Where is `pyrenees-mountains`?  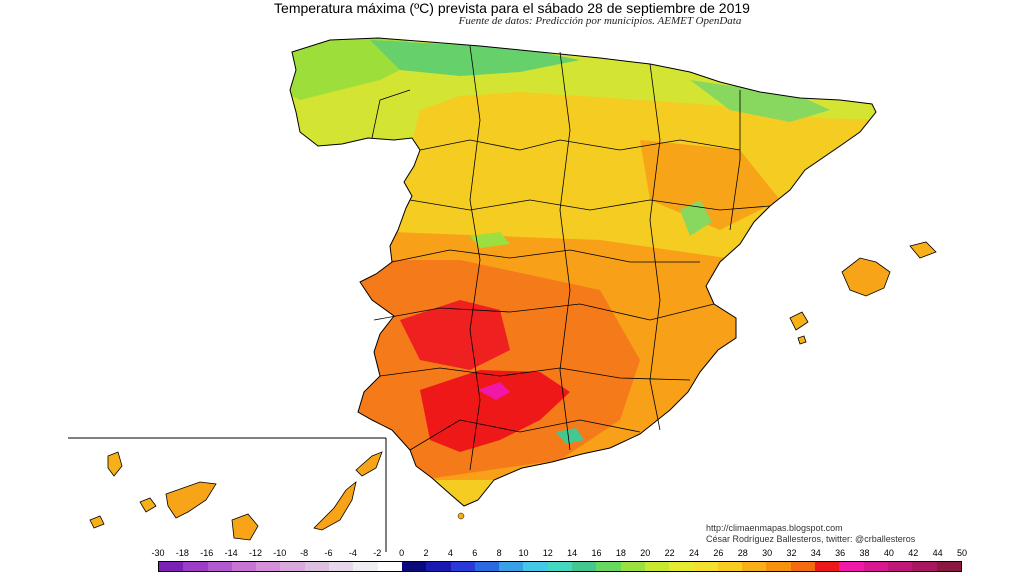 pyrenees-mountains is located at coordinates (760, 101).